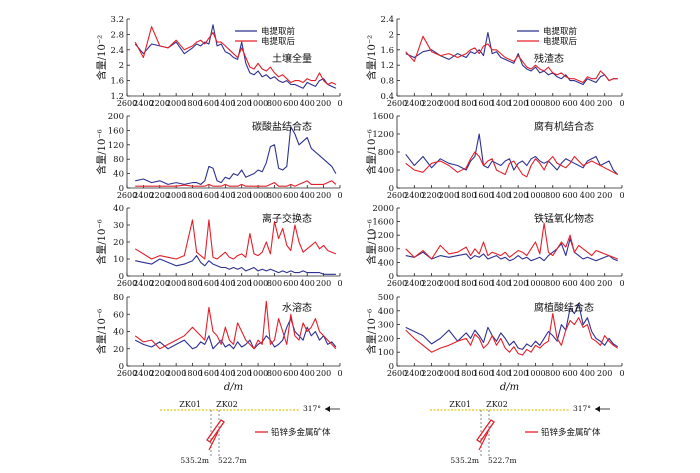 The width and height of the screenshot is (700, 473). What do you see at coordinates (117, 35) in the screenshot?
I see `y-tick-label: 2.8` at bounding box center [117, 35].